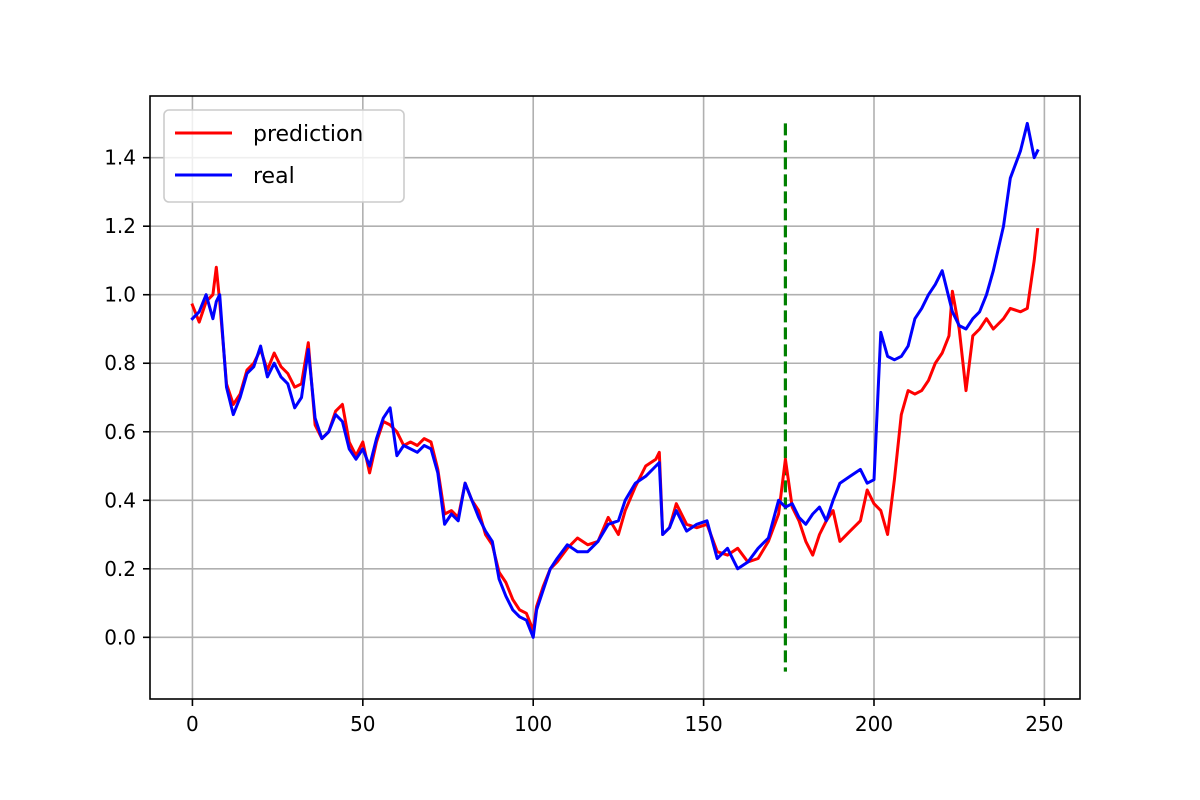 The width and height of the screenshot is (1200, 800). I want to click on y-tick-label: 1.2, so click(120, 226).